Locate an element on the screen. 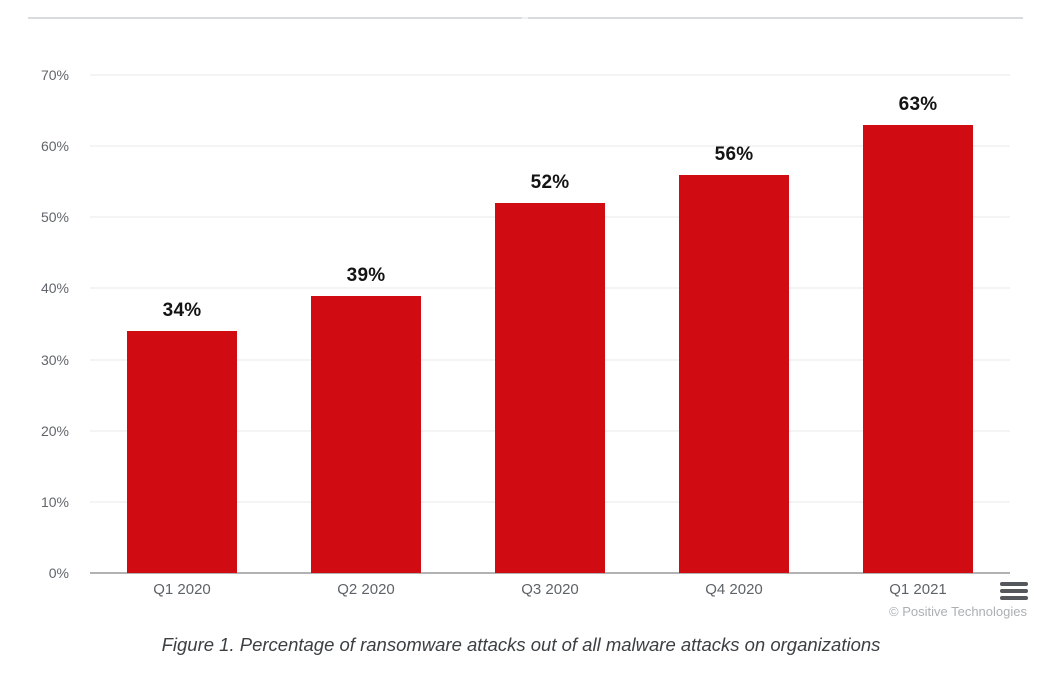 The width and height of the screenshot is (1042, 680). bar-group: 34% Q1 2020 is located at coordinates (182, 336).